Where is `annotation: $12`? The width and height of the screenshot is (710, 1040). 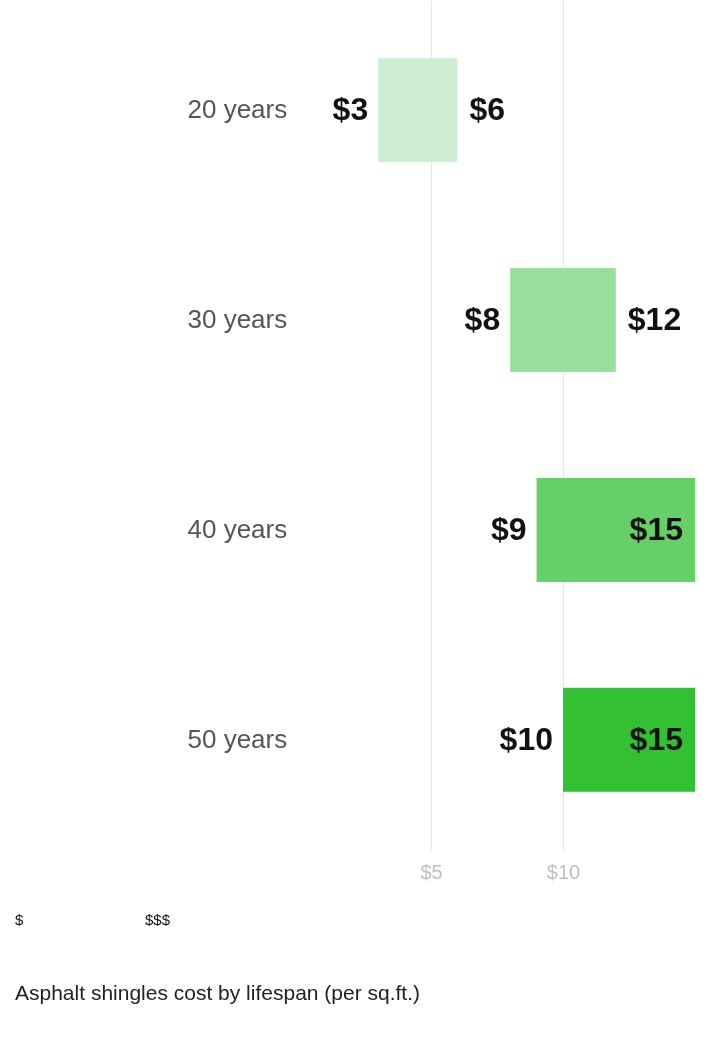 annotation: $12 is located at coordinates (654, 319).